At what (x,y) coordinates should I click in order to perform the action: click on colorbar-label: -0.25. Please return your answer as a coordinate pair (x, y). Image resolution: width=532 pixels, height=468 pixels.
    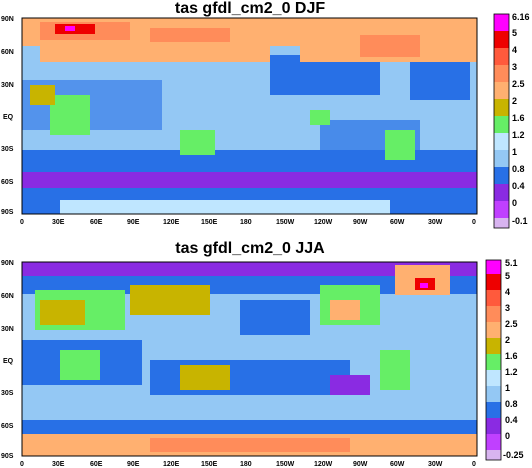
    Looking at the image, I should click on (513, 455).